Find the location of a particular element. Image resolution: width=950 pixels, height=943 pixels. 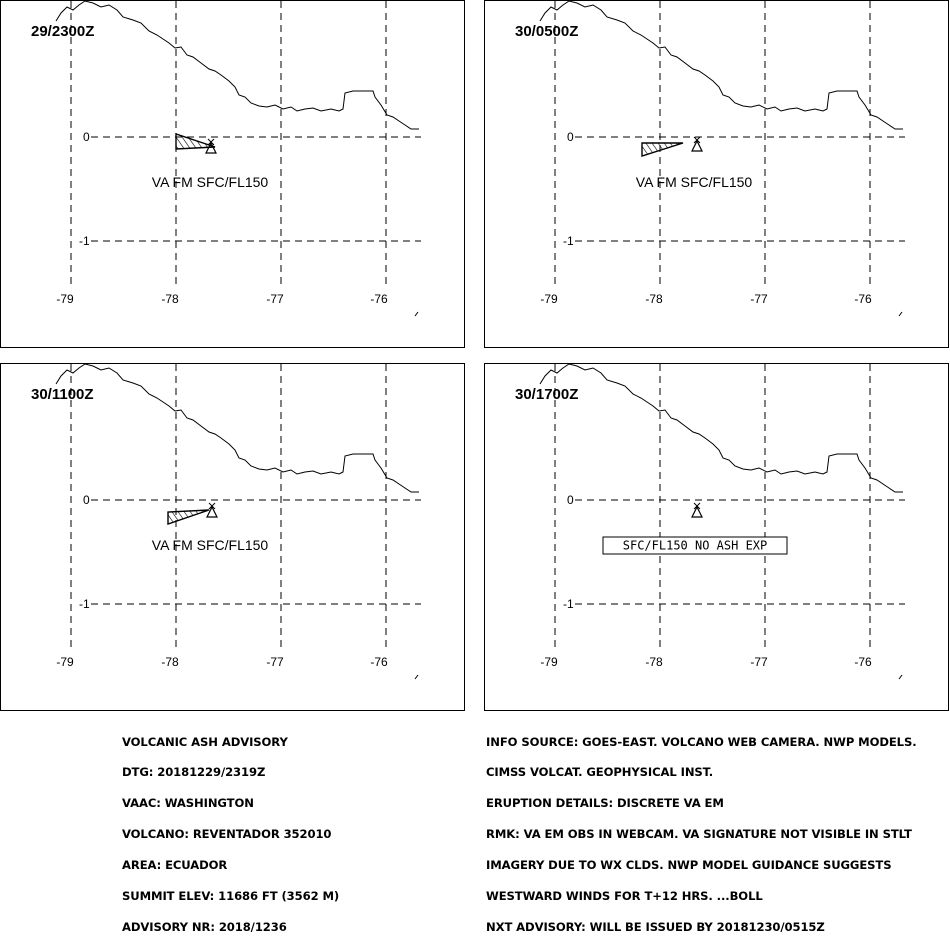

advisory-line: DTG: 20181229/2319Z is located at coordinates (194, 772).